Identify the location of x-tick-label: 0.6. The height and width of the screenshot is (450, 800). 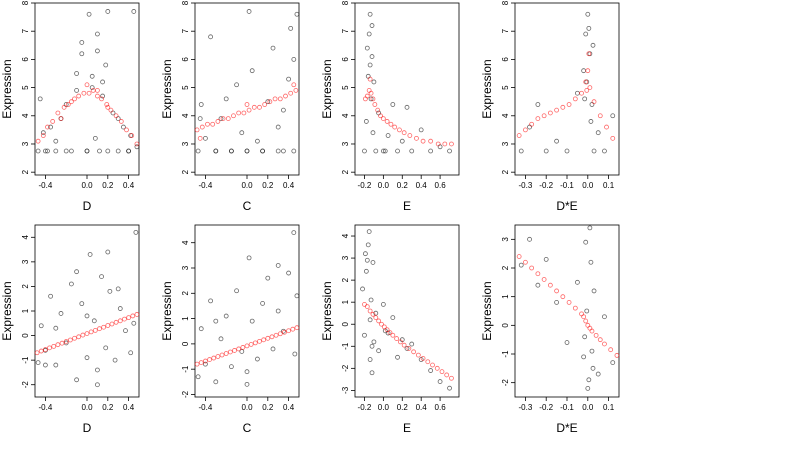
(441, 185).